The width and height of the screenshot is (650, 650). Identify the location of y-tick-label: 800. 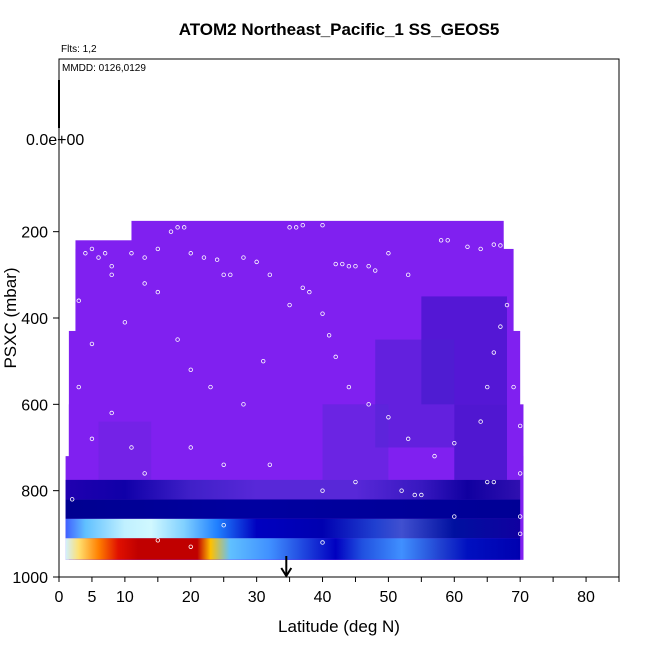
(34, 492).